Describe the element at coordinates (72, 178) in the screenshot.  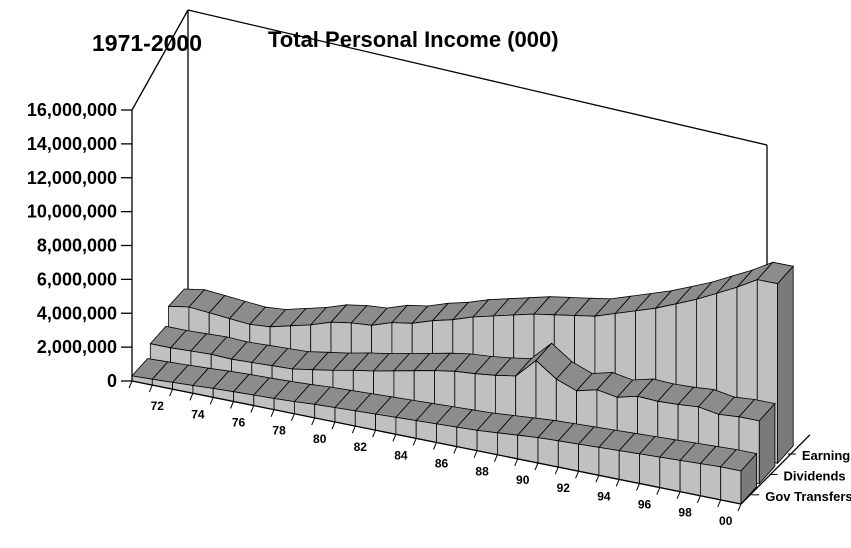
I see `y-tick-label: 12,000,000` at that location.